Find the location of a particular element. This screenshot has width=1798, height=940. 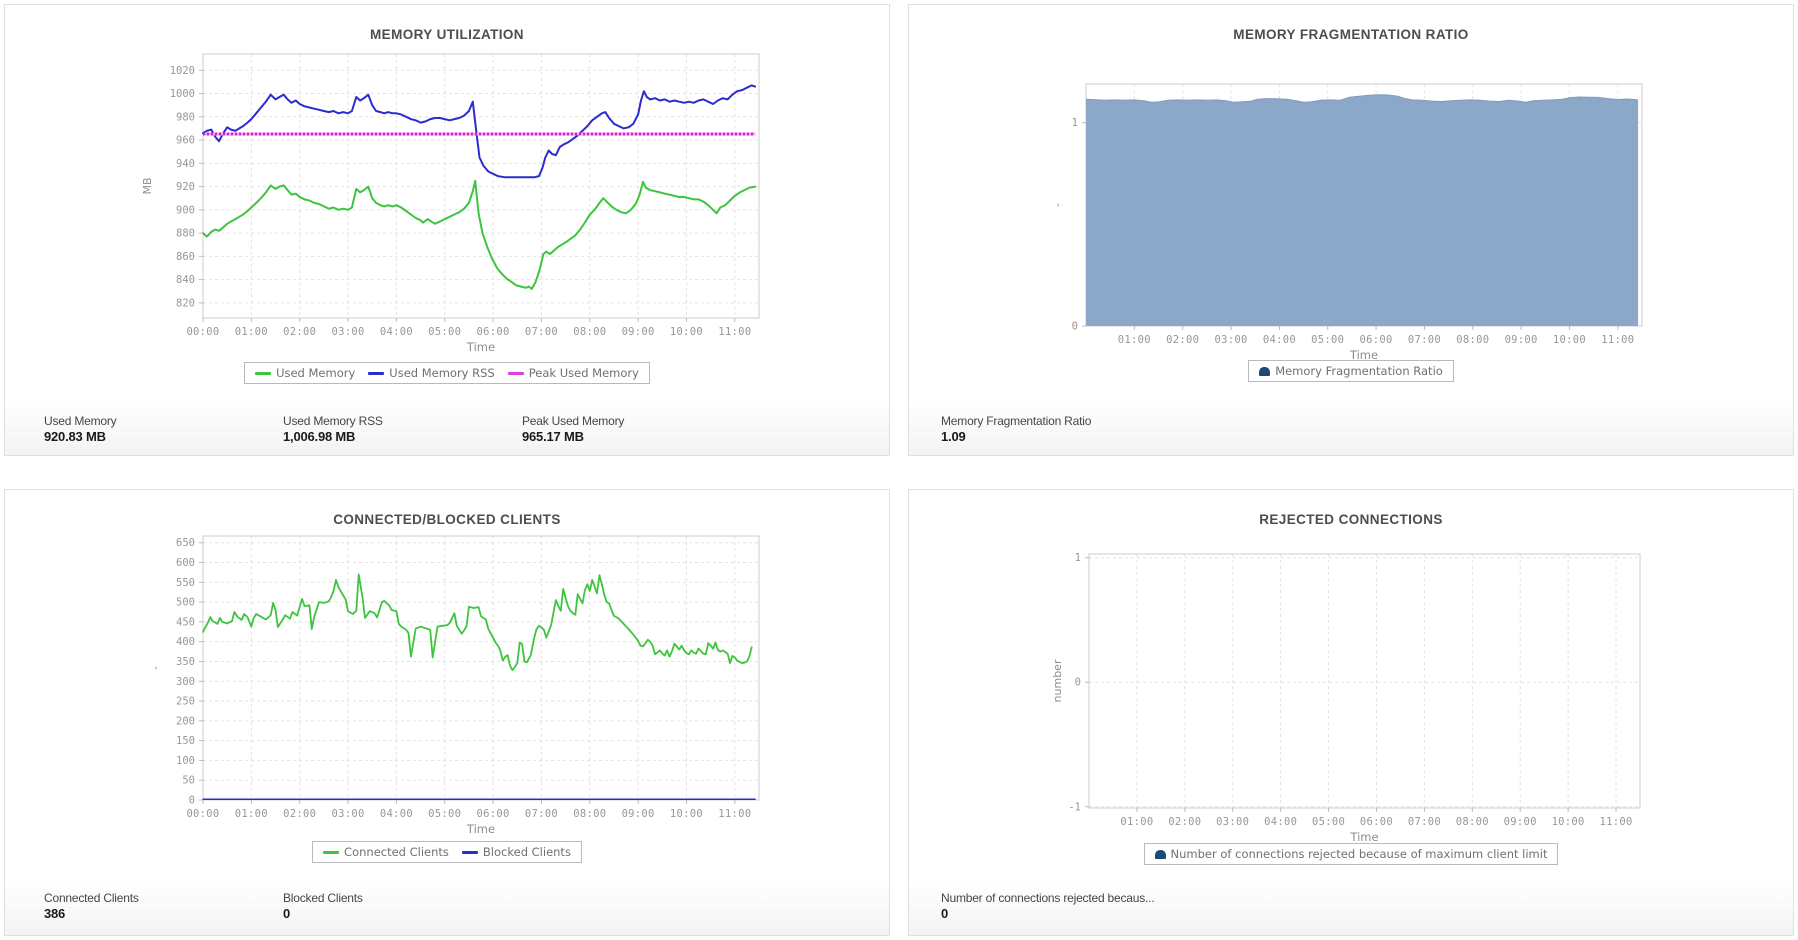

legend-item-peak-used-memory: Peak Used Memory is located at coordinates (573, 373).